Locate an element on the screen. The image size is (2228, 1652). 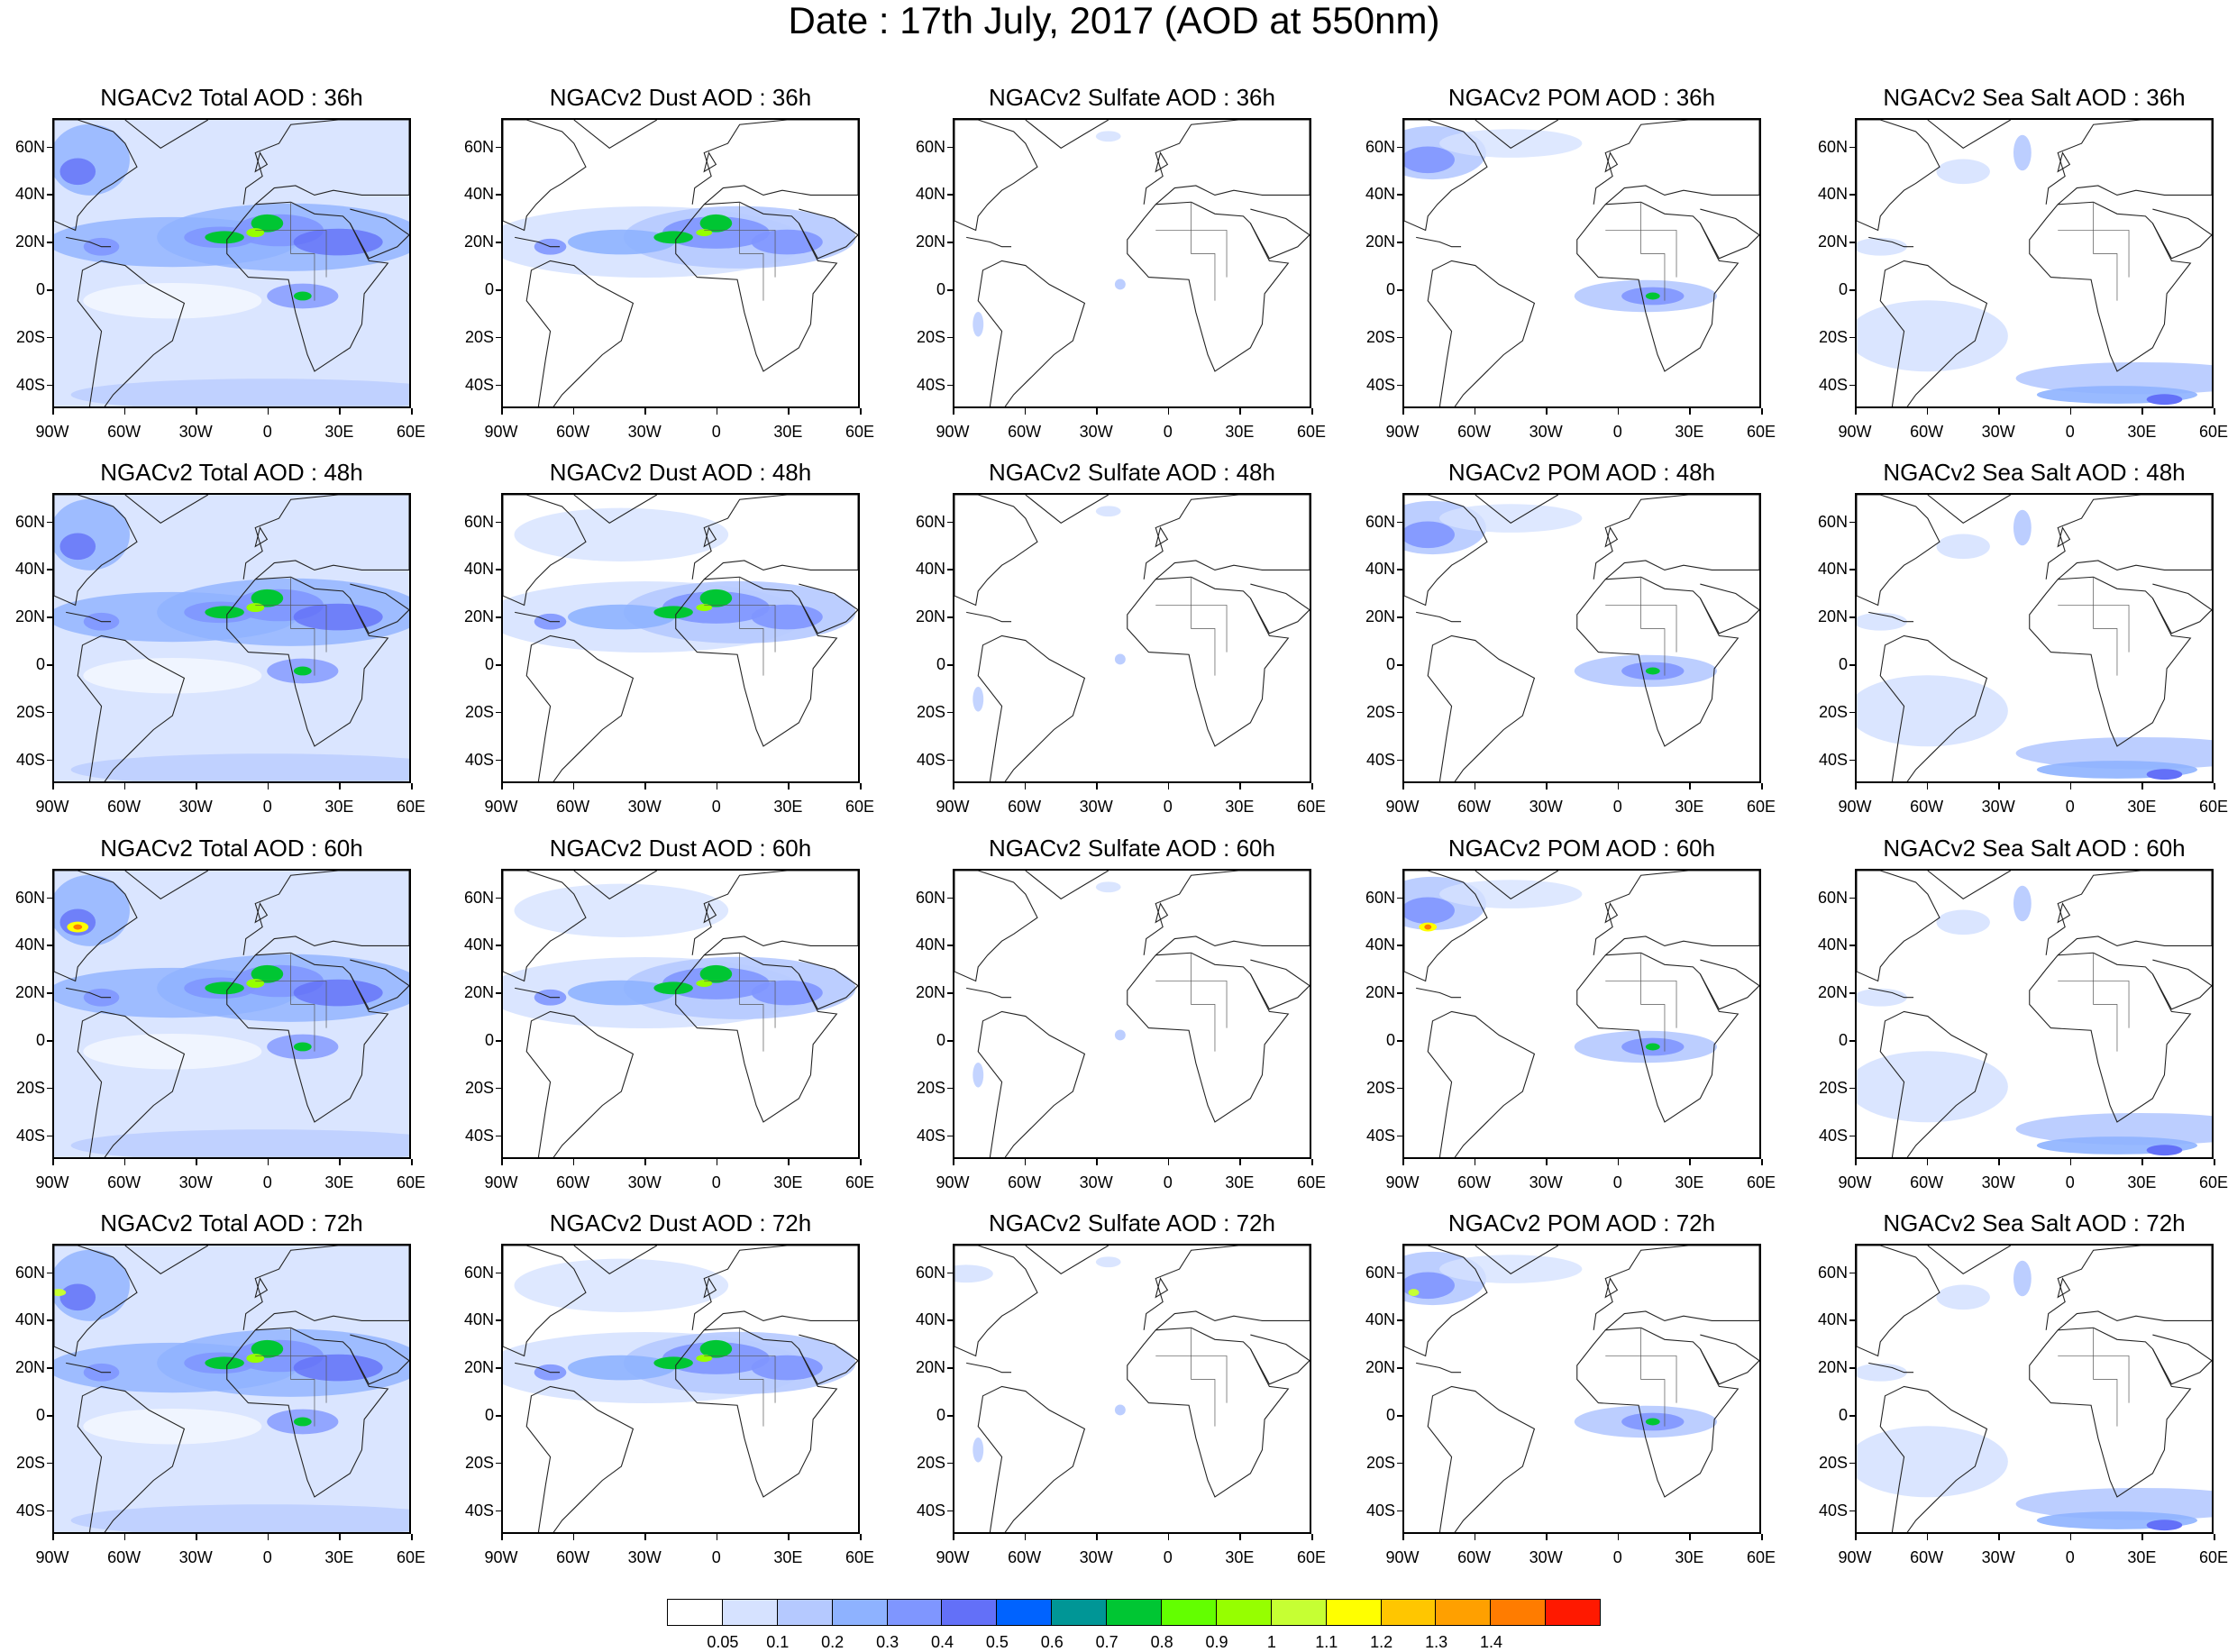
map-panel-seasalt is located at coordinates (2034, 1014).